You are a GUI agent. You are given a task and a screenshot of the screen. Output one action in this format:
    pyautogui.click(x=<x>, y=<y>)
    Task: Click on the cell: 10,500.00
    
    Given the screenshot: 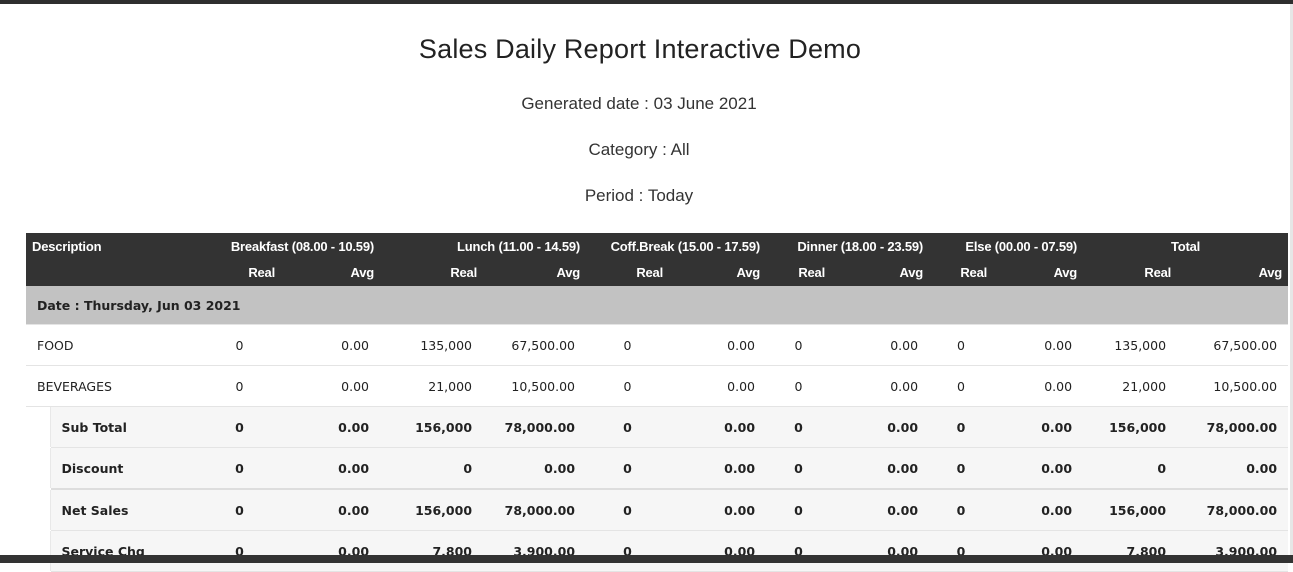 What is the action you would take?
    pyautogui.click(x=535, y=386)
    